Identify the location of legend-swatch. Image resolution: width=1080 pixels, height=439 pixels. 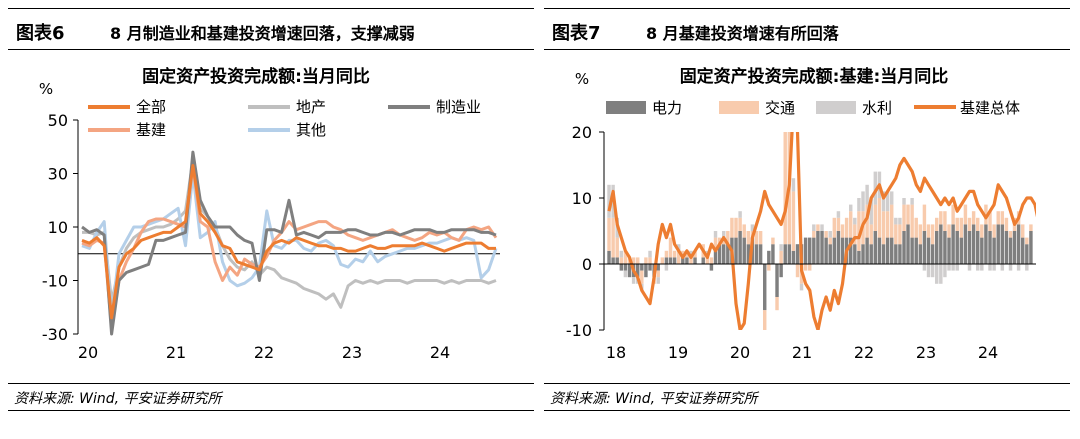
(739, 107).